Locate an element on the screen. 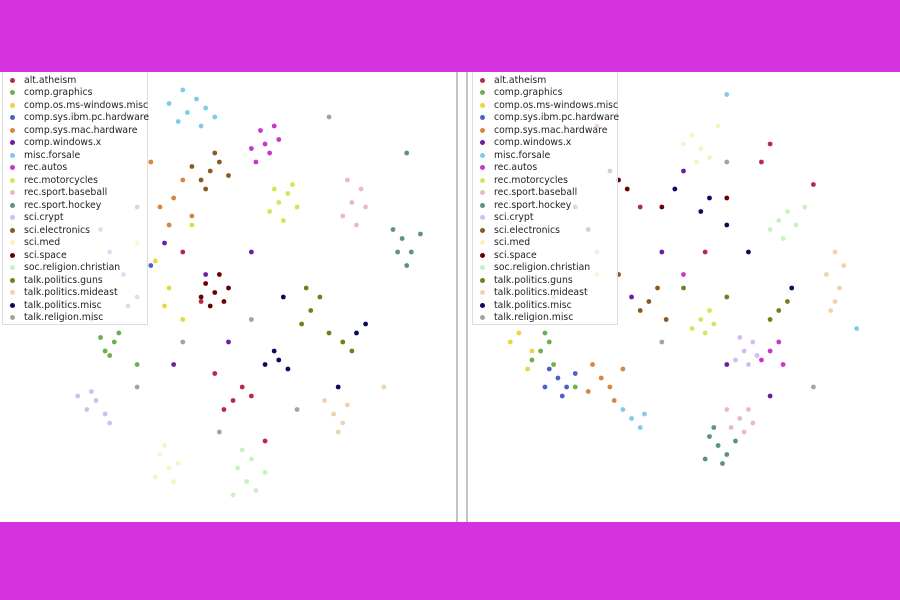 The height and width of the screenshot is (600, 900). legend-entry: talk.politics.mideast is located at coordinates (545, 293).